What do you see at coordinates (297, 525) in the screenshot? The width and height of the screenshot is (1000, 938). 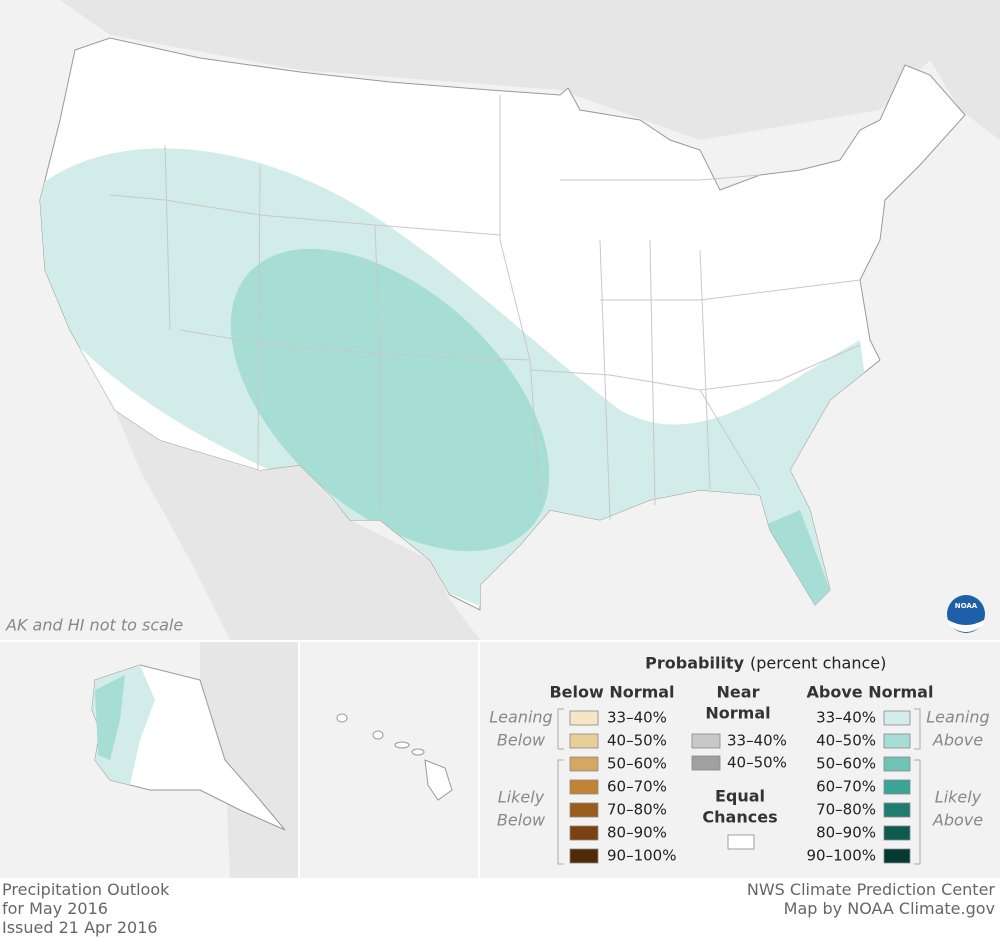 I see `mexico` at bounding box center [297, 525].